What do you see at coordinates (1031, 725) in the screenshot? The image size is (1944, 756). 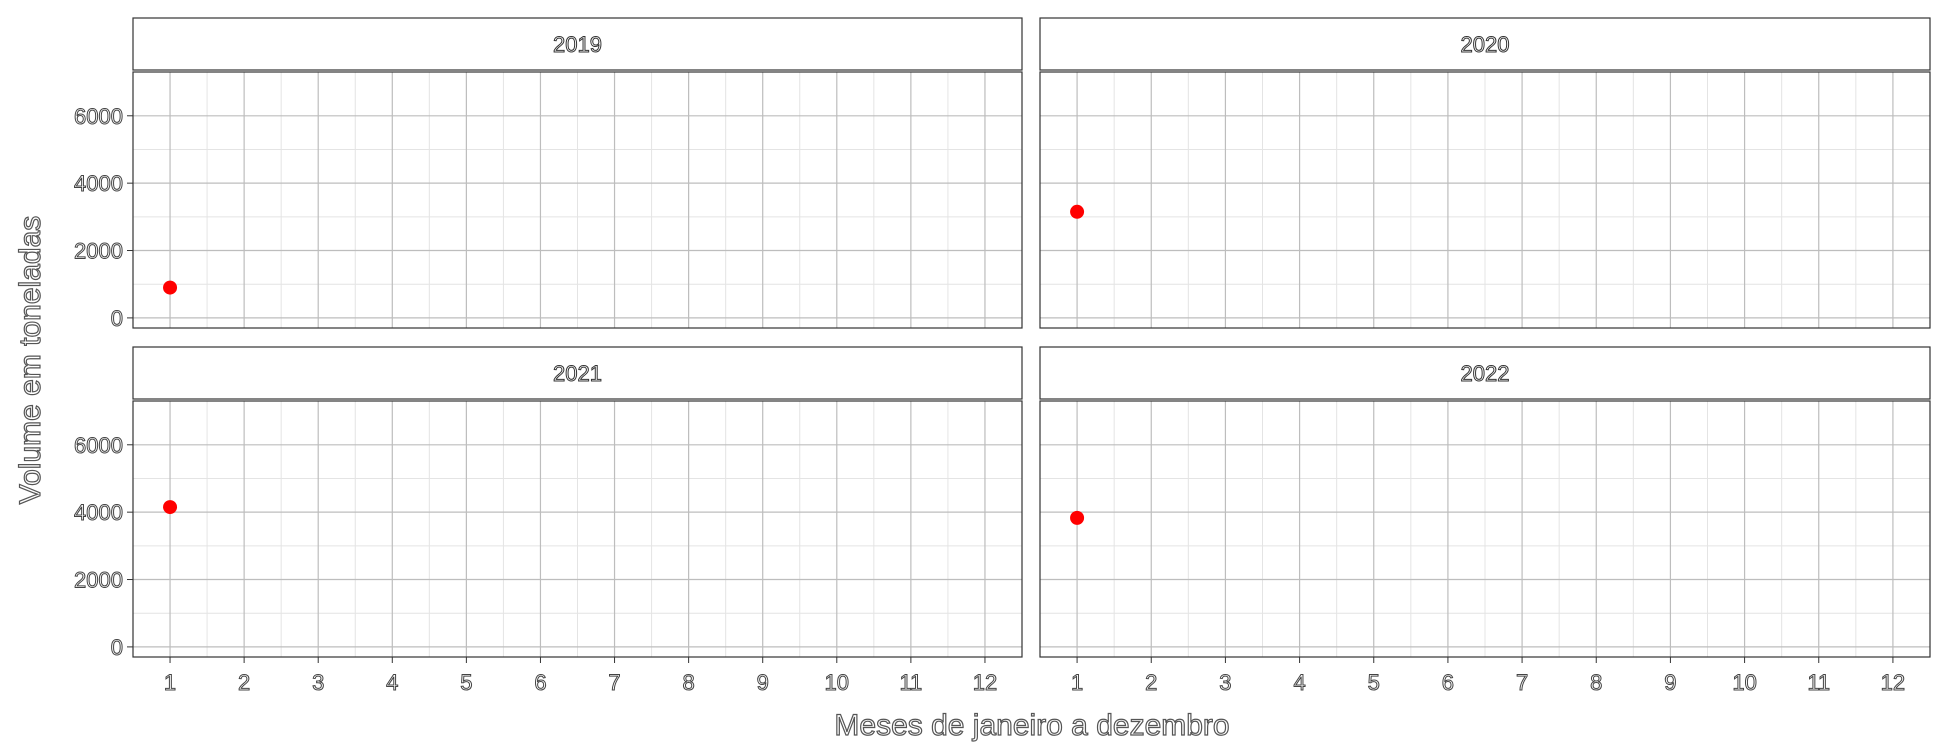 I see `x-axis-title: Meses de janeiro a dezembro` at bounding box center [1031, 725].